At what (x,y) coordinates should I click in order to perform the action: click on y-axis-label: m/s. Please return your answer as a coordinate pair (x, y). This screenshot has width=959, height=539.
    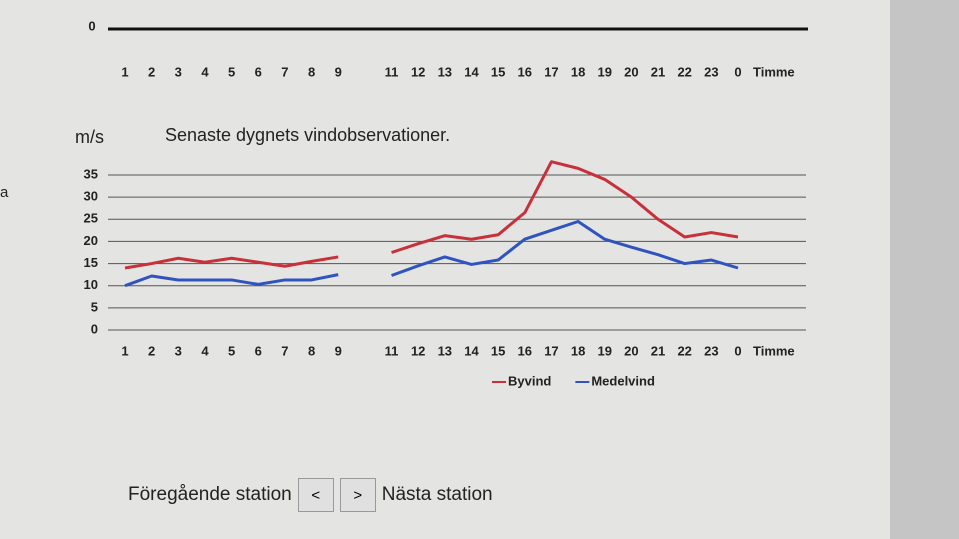
    Looking at the image, I should click on (89, 137).